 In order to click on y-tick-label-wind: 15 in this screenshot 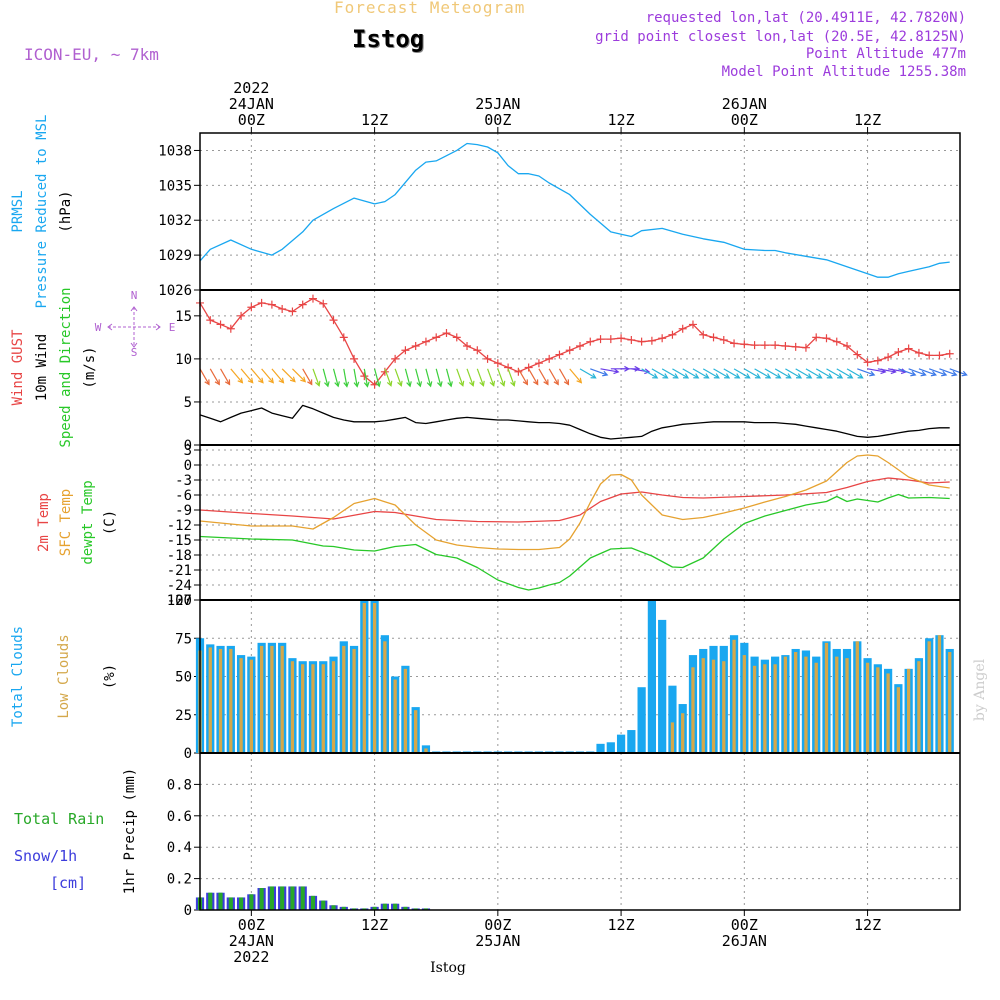, I will do `click(183, 317)`.